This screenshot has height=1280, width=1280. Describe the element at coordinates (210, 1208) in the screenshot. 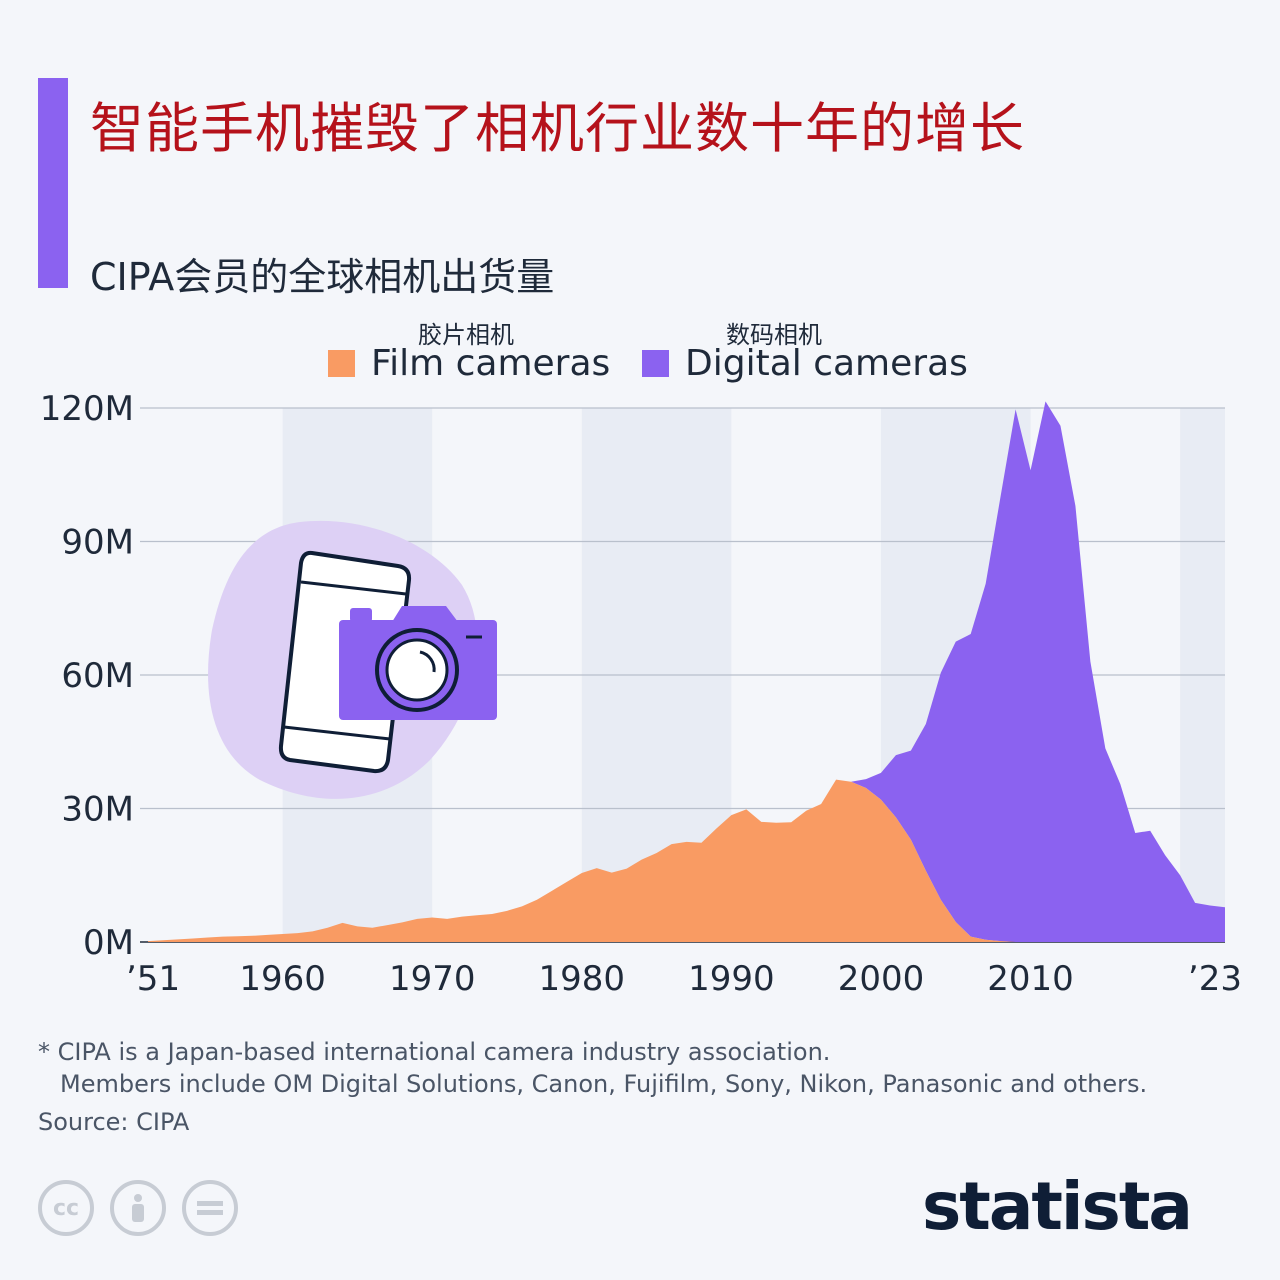

I see `no-derivatives-icon` at that location.